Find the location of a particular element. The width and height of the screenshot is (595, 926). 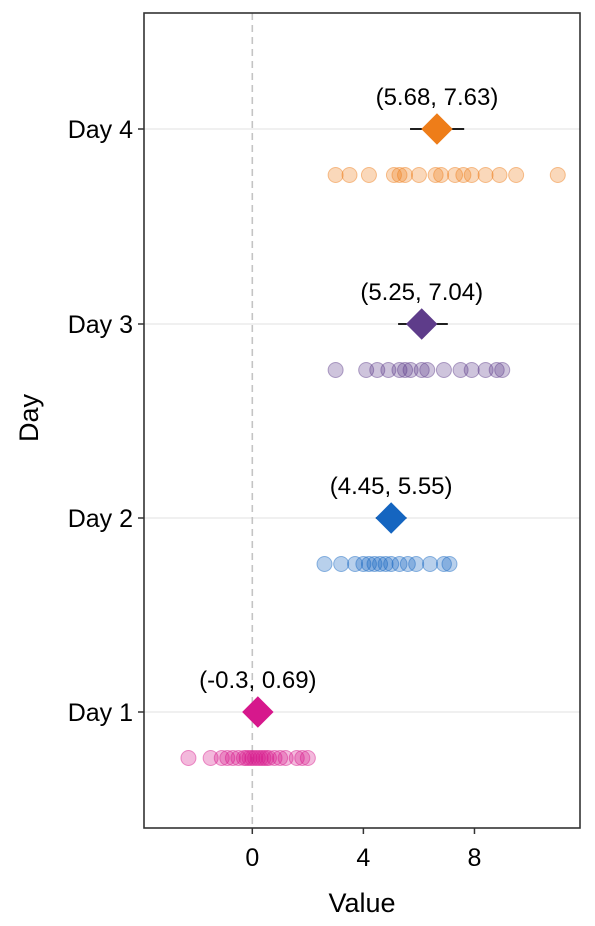

x-tick-label-0: 0 is located at coordinates (252, 858).